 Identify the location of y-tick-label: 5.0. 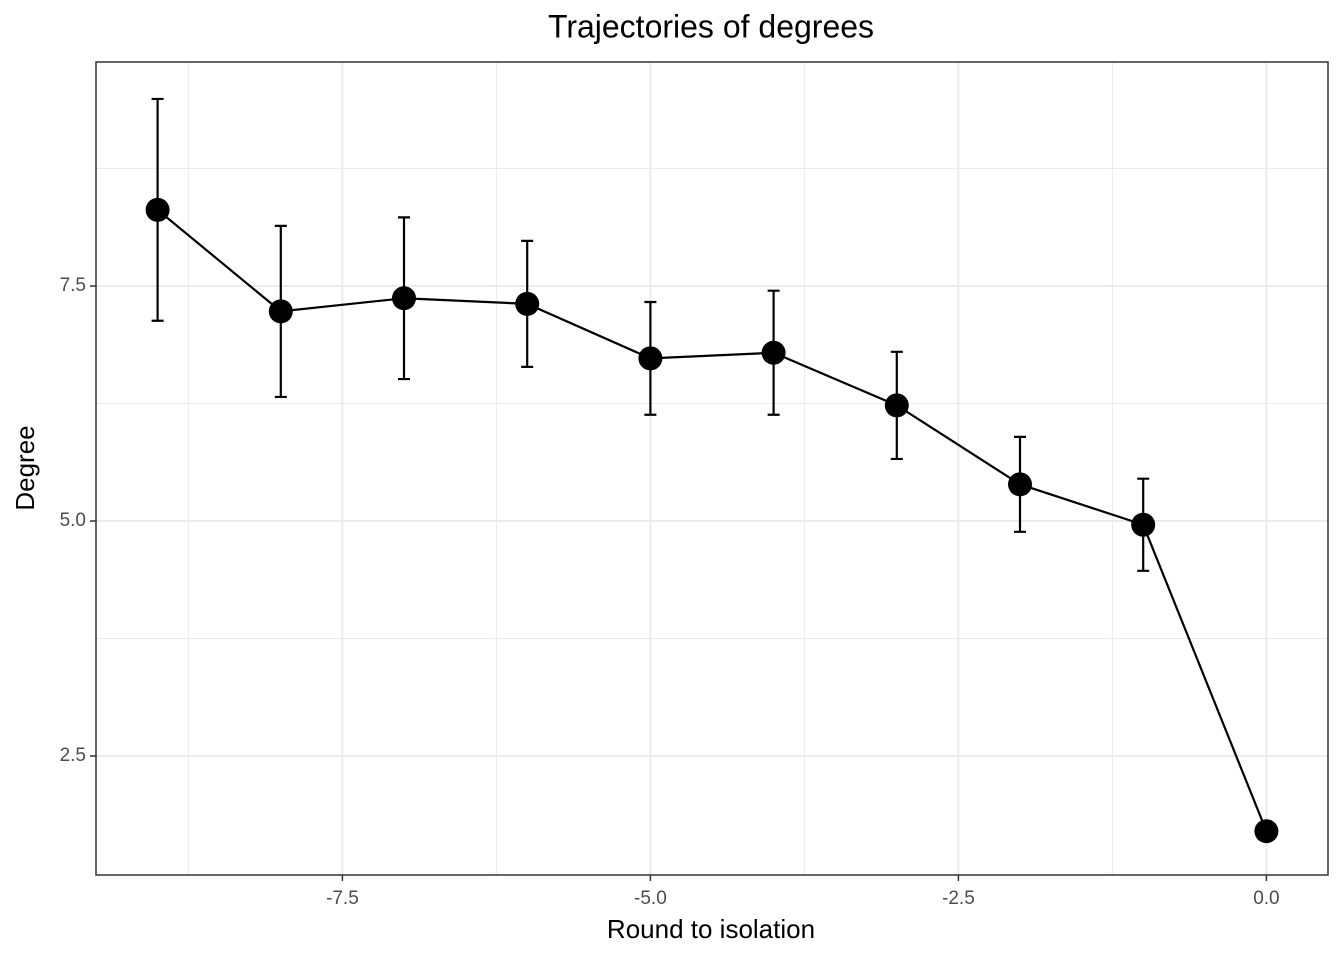
(73, 520).